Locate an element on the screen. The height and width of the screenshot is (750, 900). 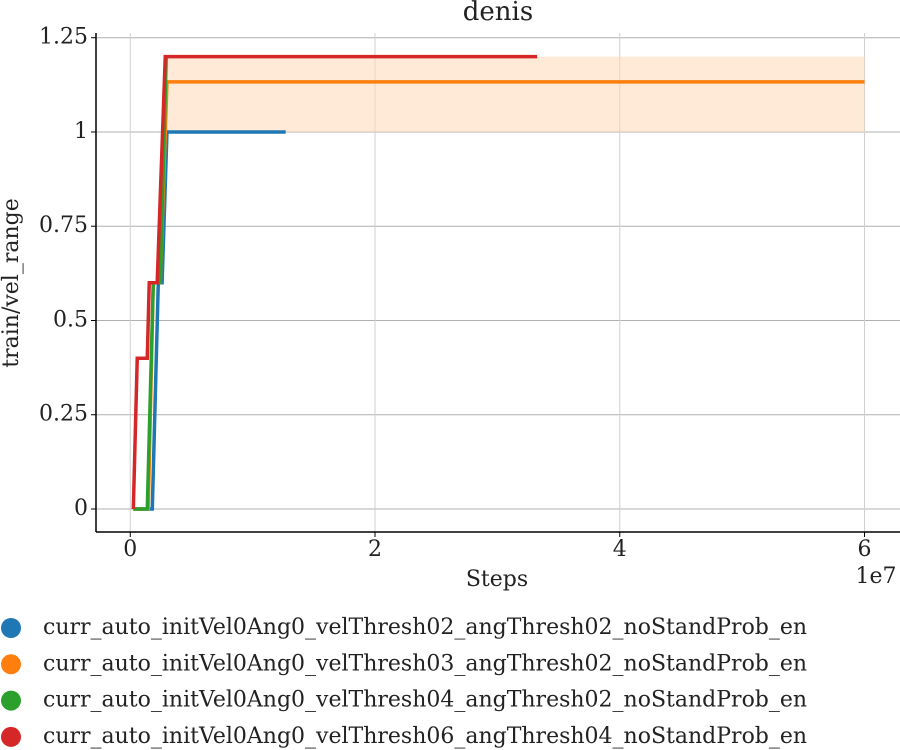
x-tick-label: 0 is located at coordinates (130, 549).